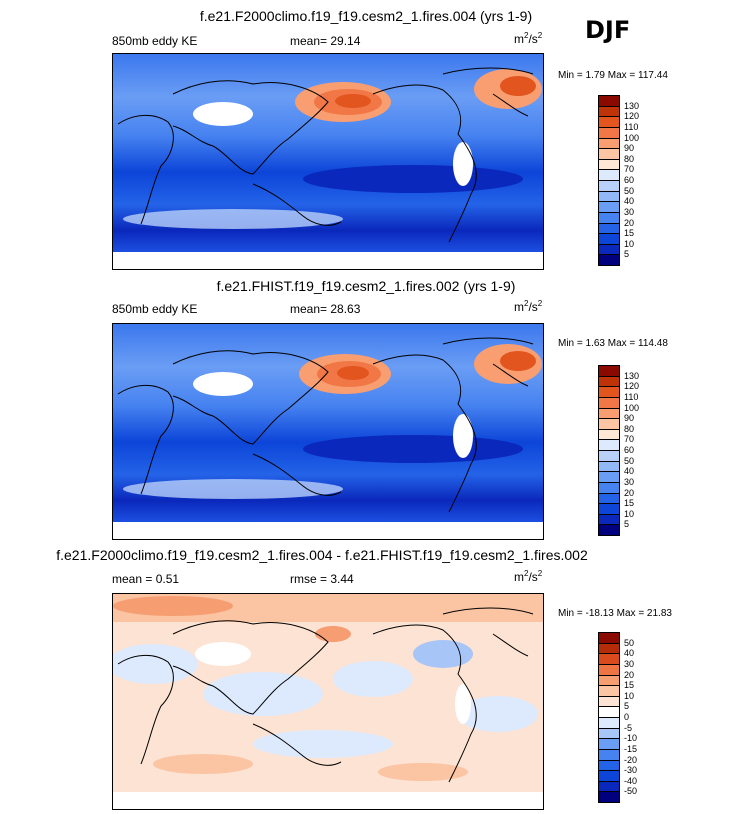  What do you see at coordinates (528, 306) in the screenshot?
I see `panel2-units: m2/s2` at bounding box center [528, 306].